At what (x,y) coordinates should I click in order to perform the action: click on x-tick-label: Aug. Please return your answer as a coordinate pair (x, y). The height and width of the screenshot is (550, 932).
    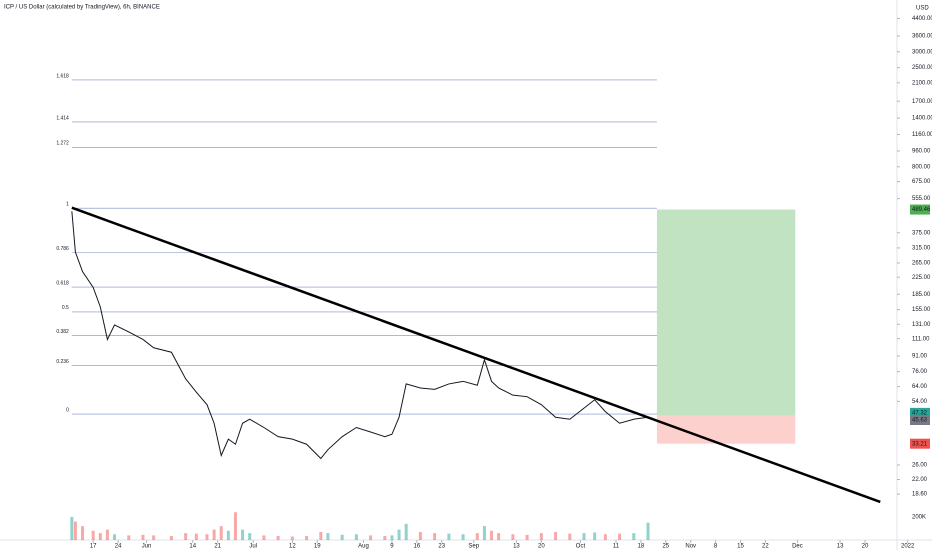
    Looking at the image, I should click on (363, 547).